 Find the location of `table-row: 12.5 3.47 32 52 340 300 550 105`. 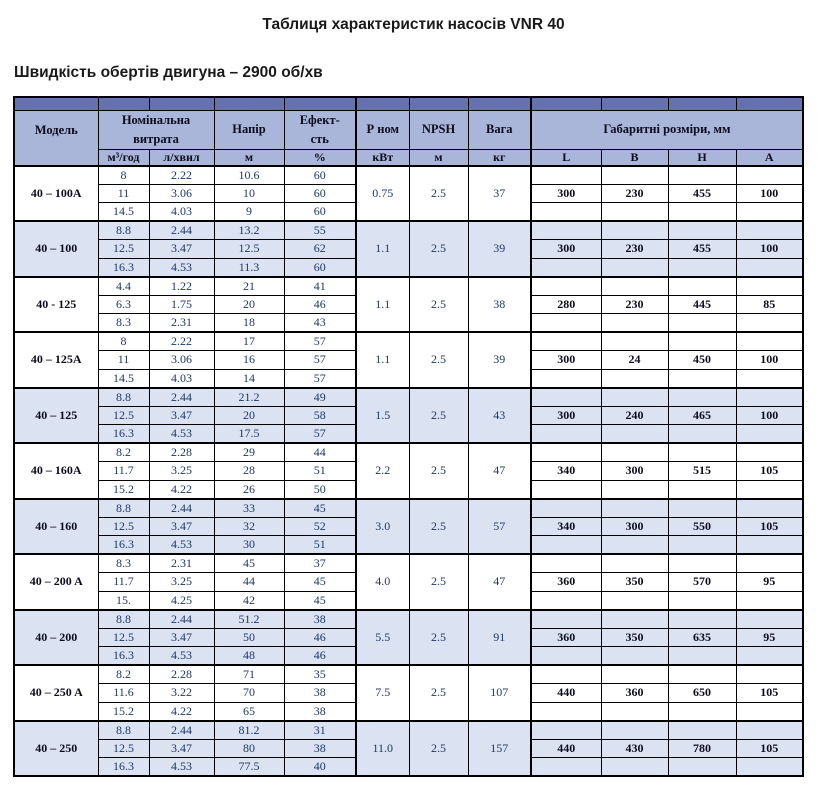

table-row: 12.5 3.47 32 52 340 300 550 105 is located at coordinates (409, 526).